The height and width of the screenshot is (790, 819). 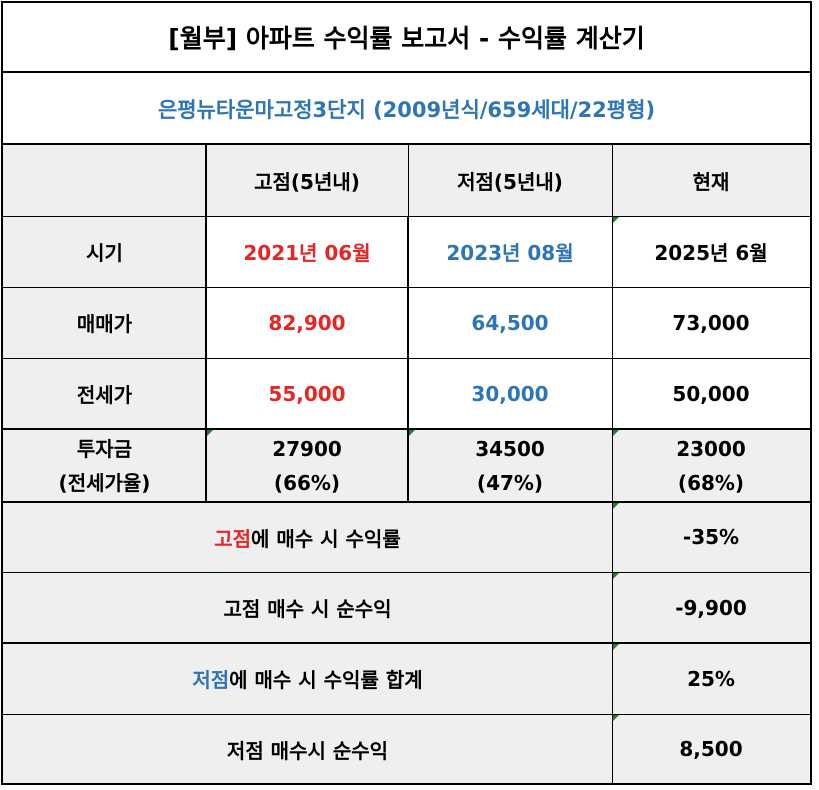 I want to click on high-net-value: -9,900, so click(x=711, y=607).